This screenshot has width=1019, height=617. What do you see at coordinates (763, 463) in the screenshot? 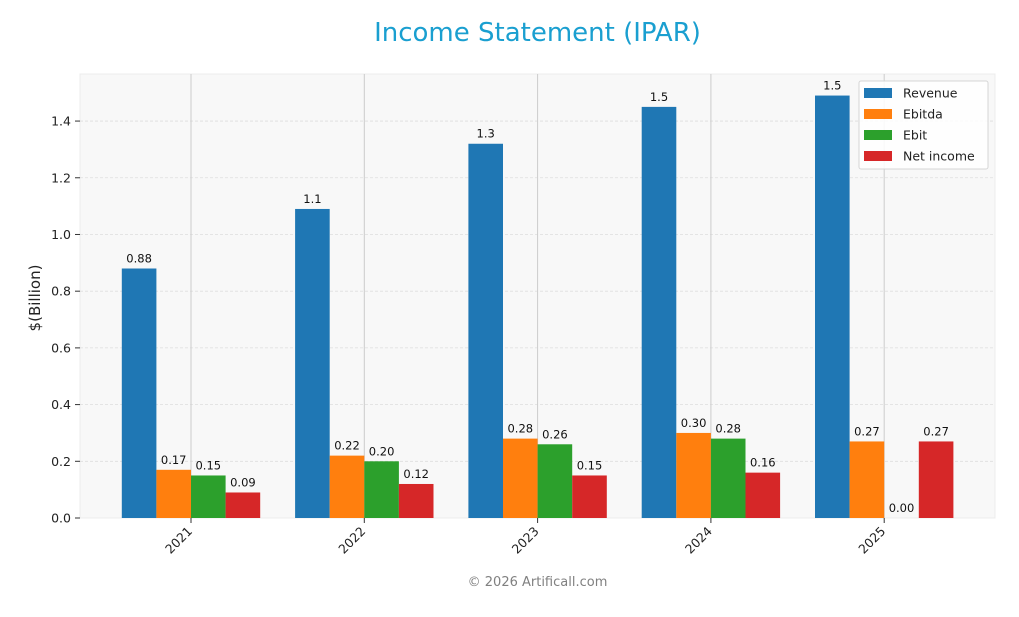
I see `bar-value-label: 0.16` at bounding box center [763, 463].